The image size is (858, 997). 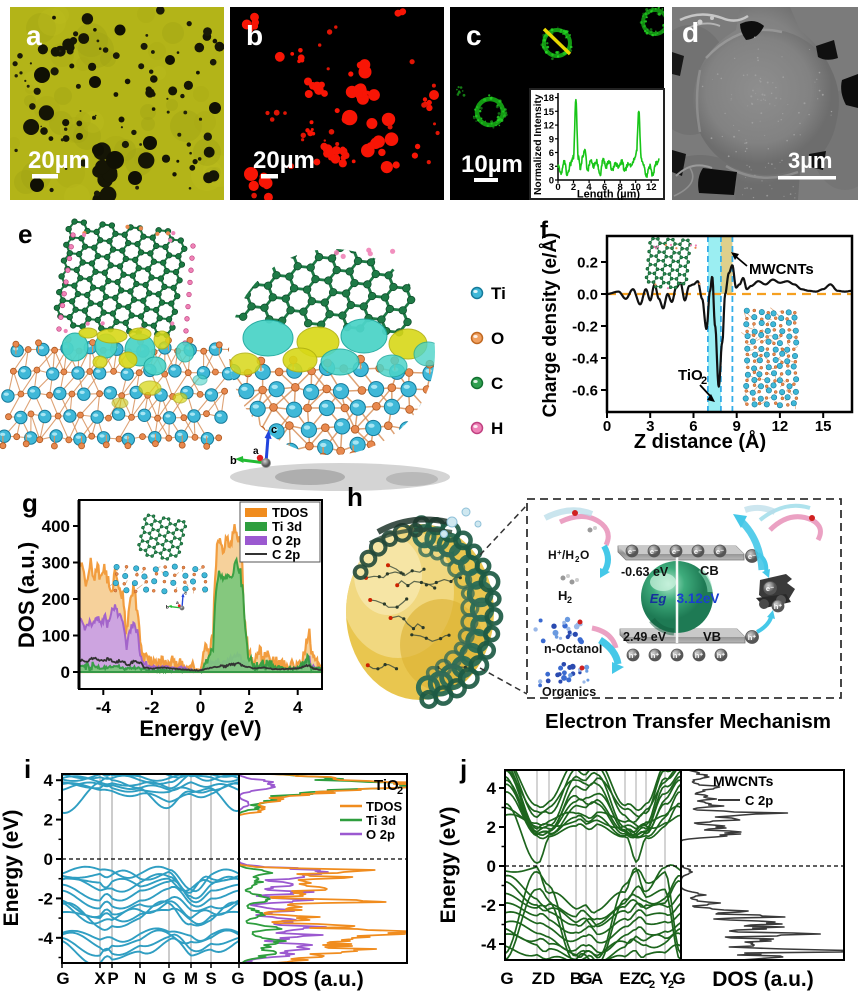 What do you see at coordinates (549, 978) in the screenshot?
I see `svg-text: D` at bounding box center [549, 978].